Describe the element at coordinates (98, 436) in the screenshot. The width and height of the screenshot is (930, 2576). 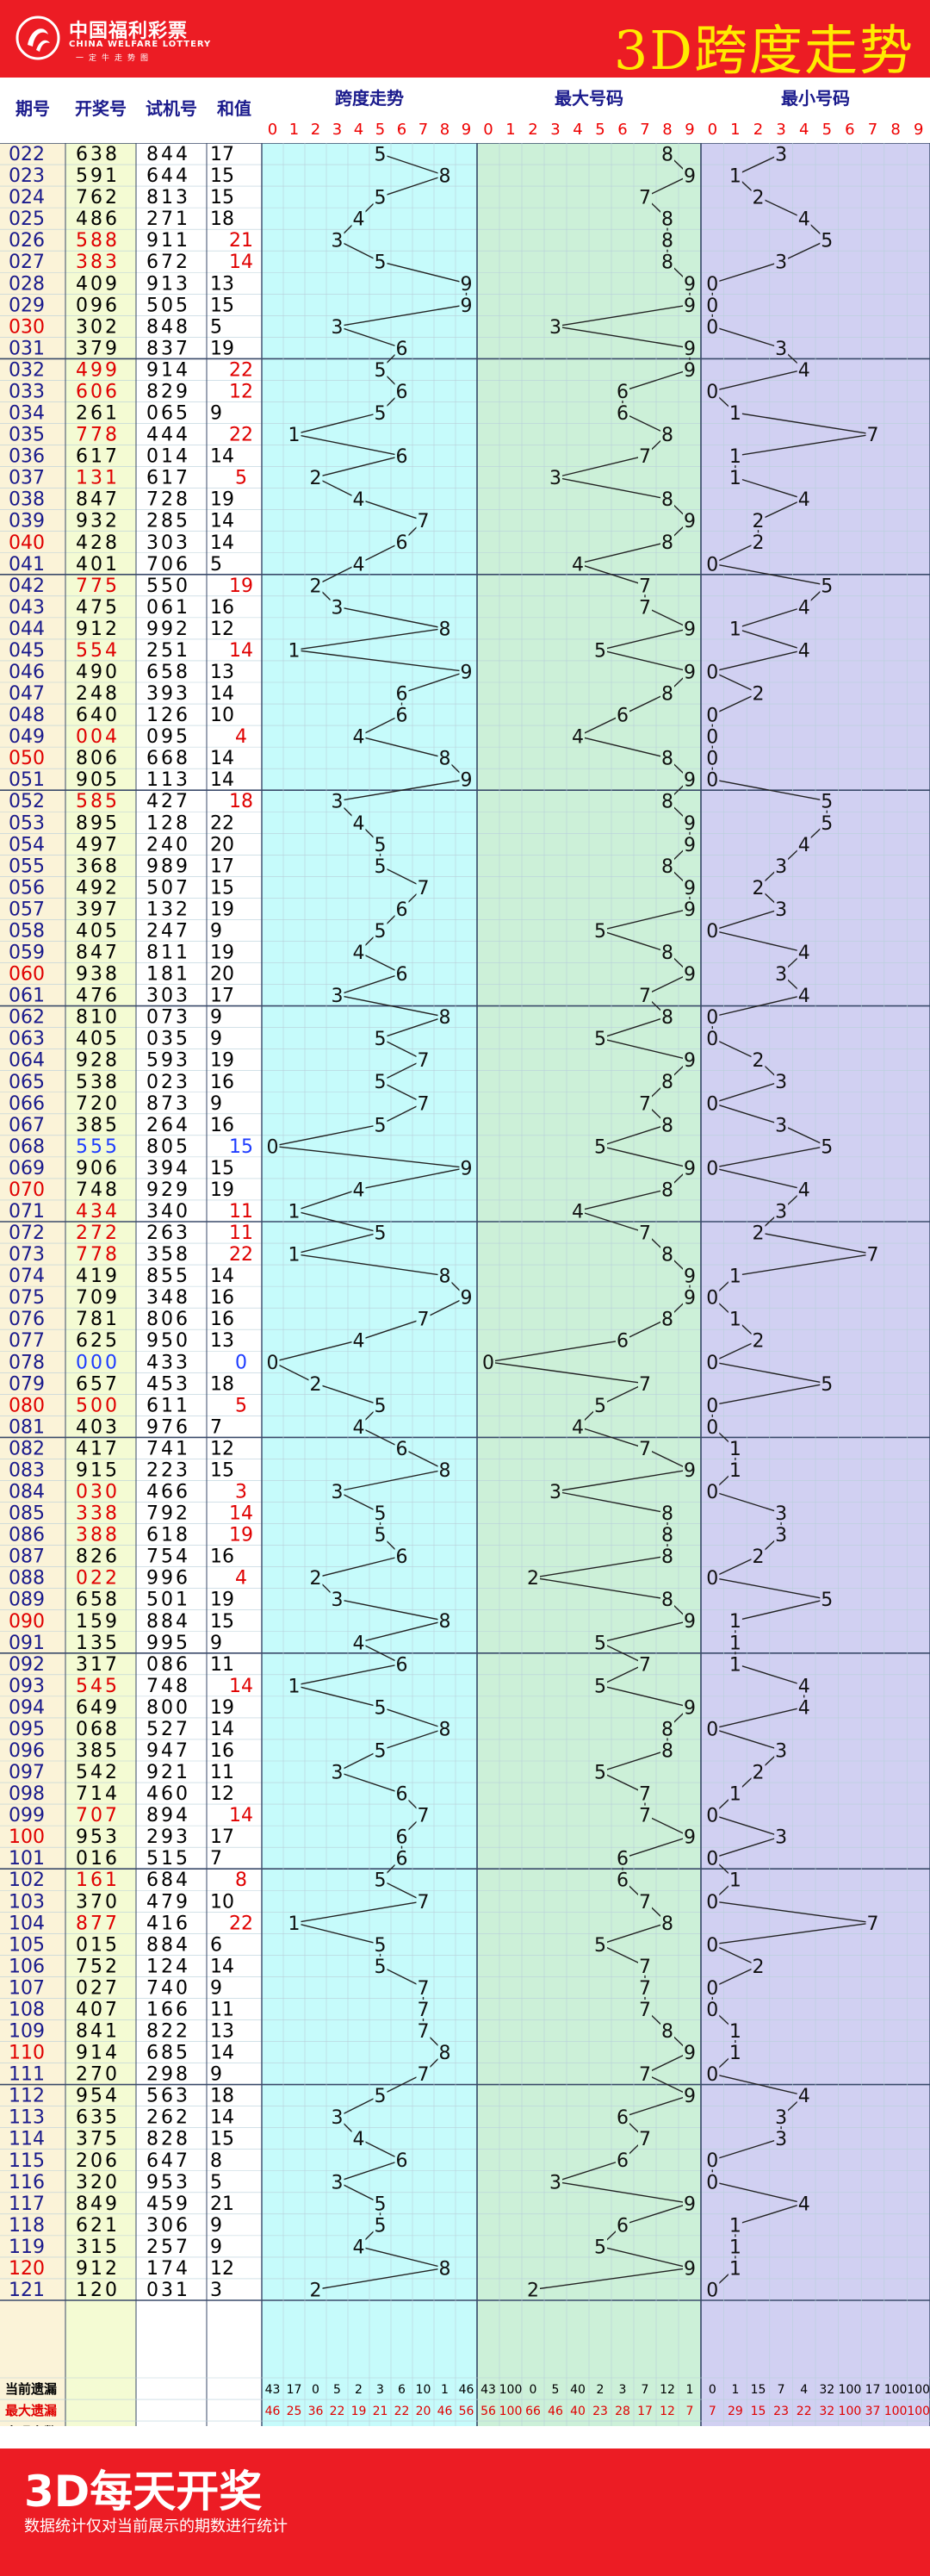
I see `draw-number-cell: 778` at that location.